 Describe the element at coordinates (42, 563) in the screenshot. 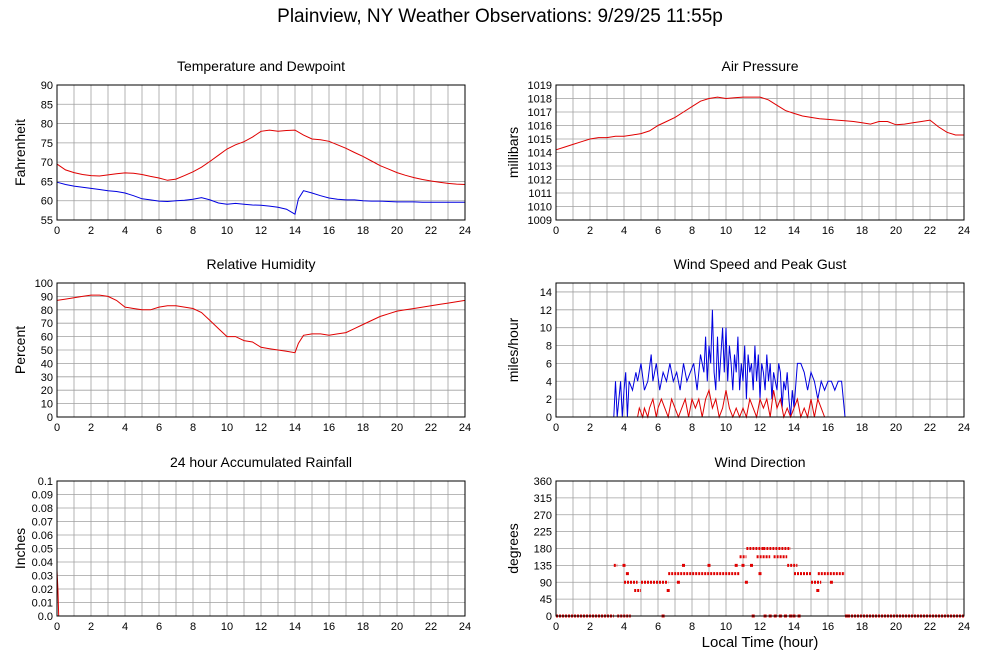

I see `y-tick-label: 0.04` at that location.